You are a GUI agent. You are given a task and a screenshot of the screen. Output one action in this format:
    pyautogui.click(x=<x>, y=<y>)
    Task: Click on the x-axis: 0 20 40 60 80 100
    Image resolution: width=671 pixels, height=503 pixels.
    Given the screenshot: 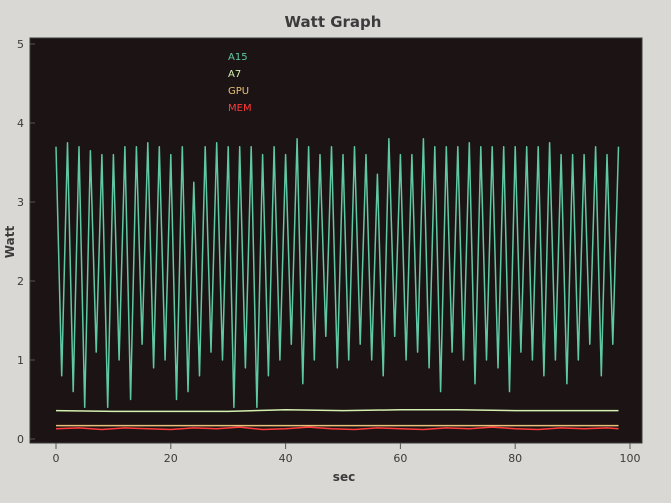 What is the action you would take?
    pyautogui.click(x=347, y=454)
    